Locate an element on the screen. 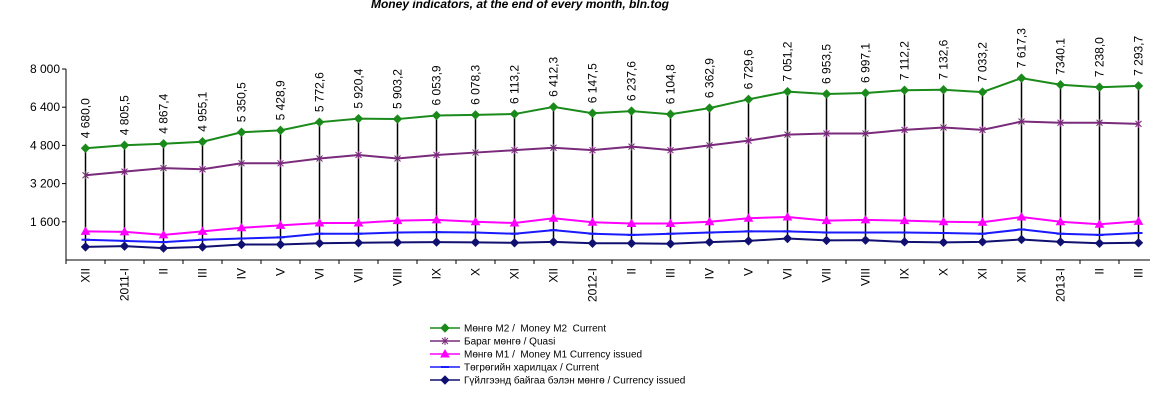  data-label: 5 428,9 is located at coordinates (281, 100).